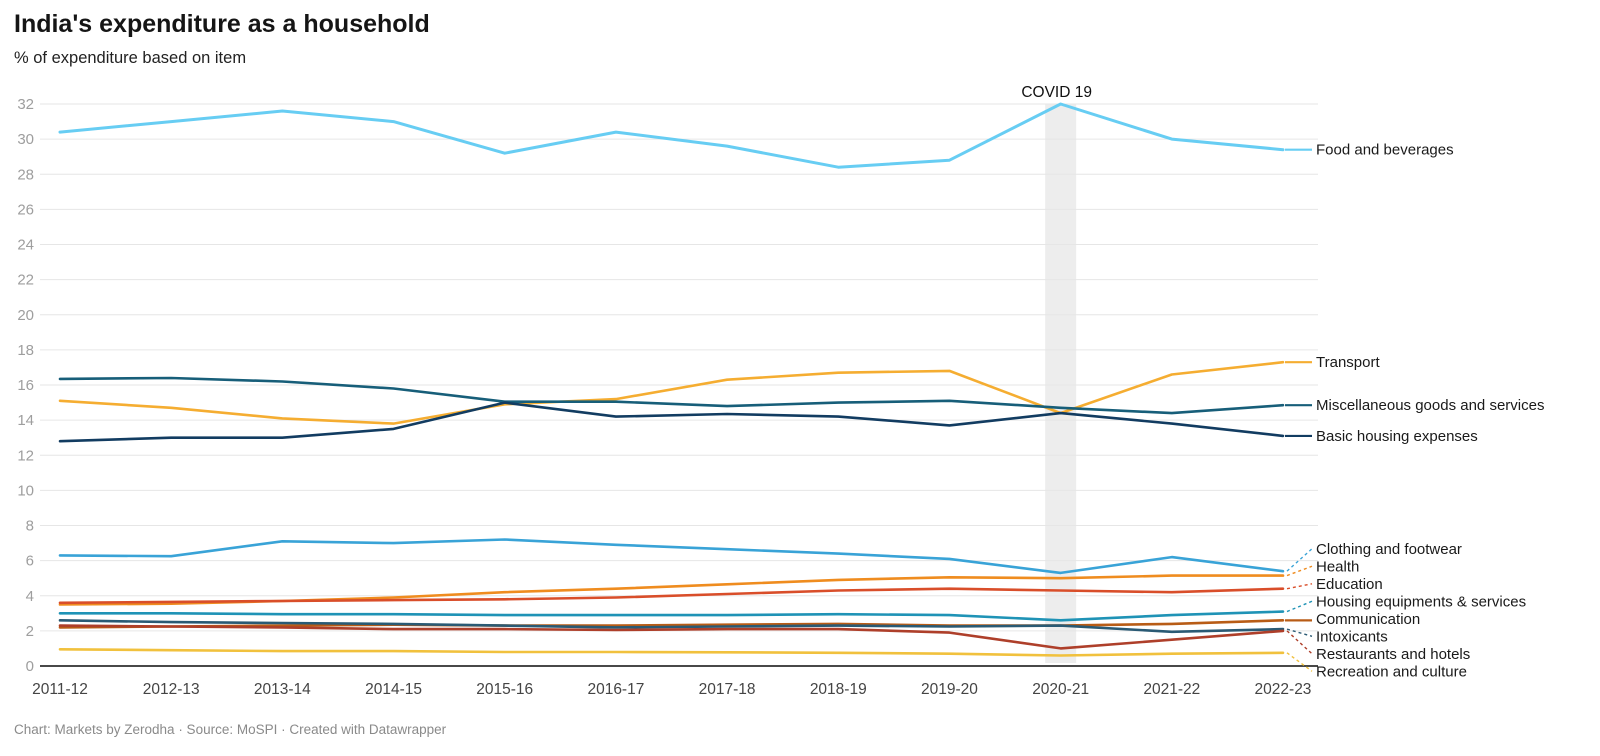 This screenshot has height=756, width=1600. Describe the element at coordinates (671, 395) in the screenshot. I see `series-line-misc` at that location.